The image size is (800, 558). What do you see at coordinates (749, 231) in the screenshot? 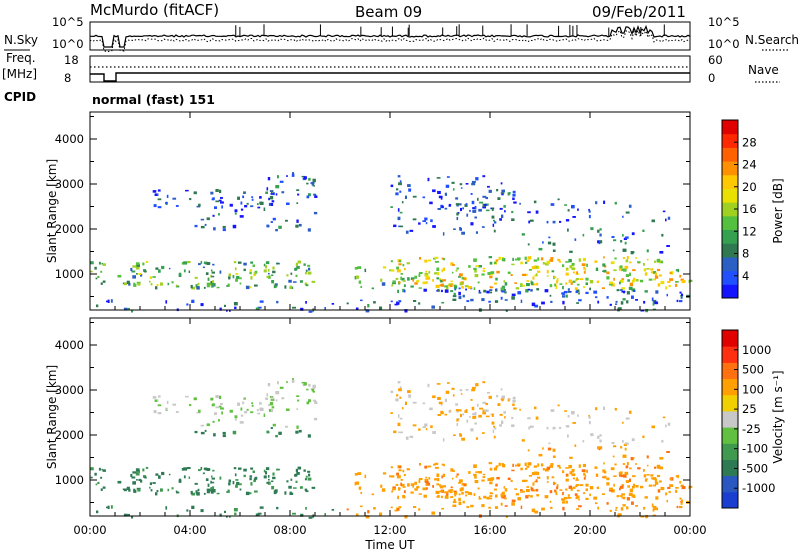
I see `colorbar-tick-label: 12` at bounding box center [749, 231].